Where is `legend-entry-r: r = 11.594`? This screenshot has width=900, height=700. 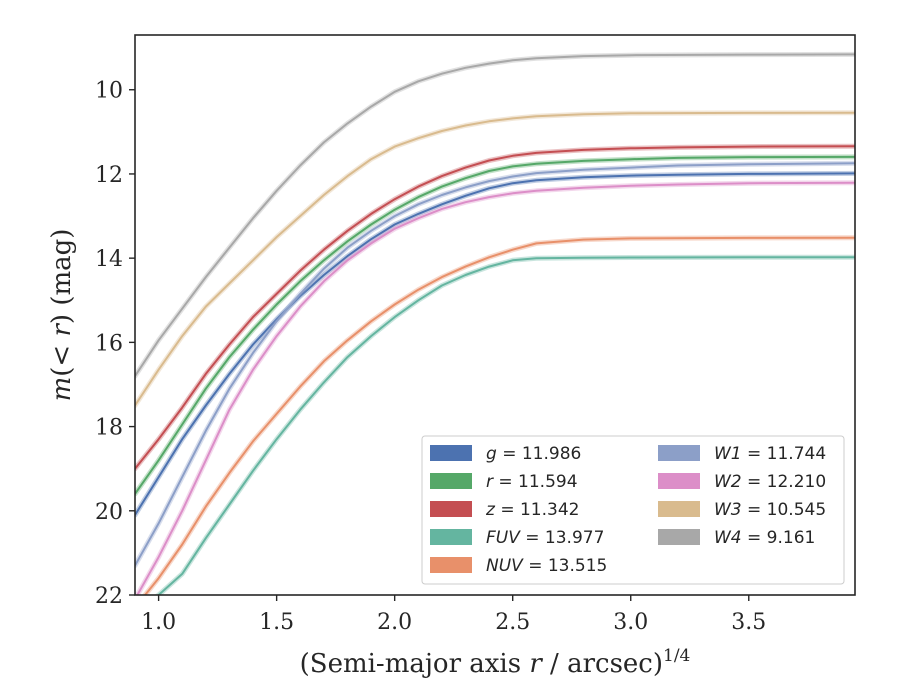 legend-entry-r: r = 11.594 is located at coordinates (504, 482).